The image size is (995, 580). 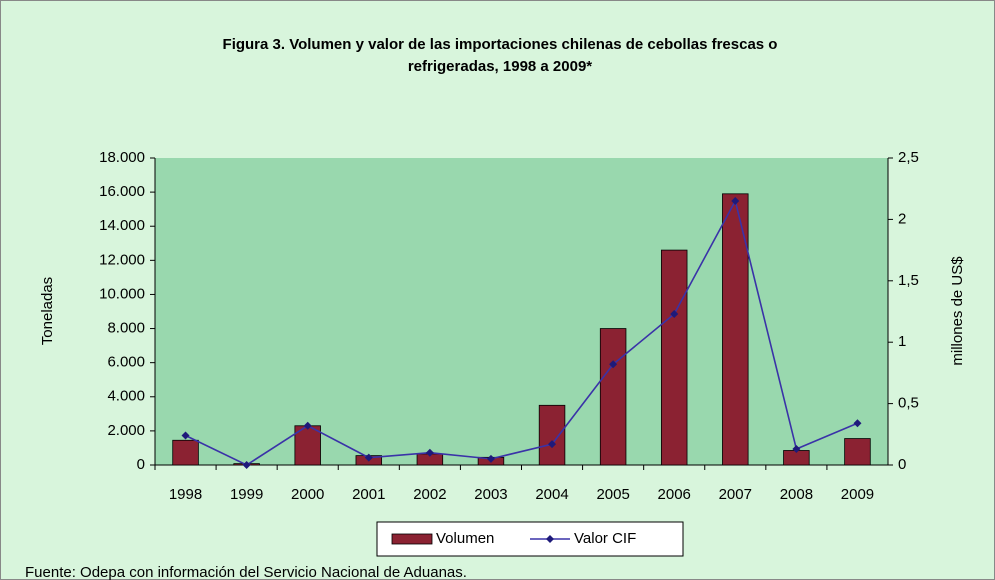 I want to click on y-tick-label: 6.000, so click(x=126, y=362).